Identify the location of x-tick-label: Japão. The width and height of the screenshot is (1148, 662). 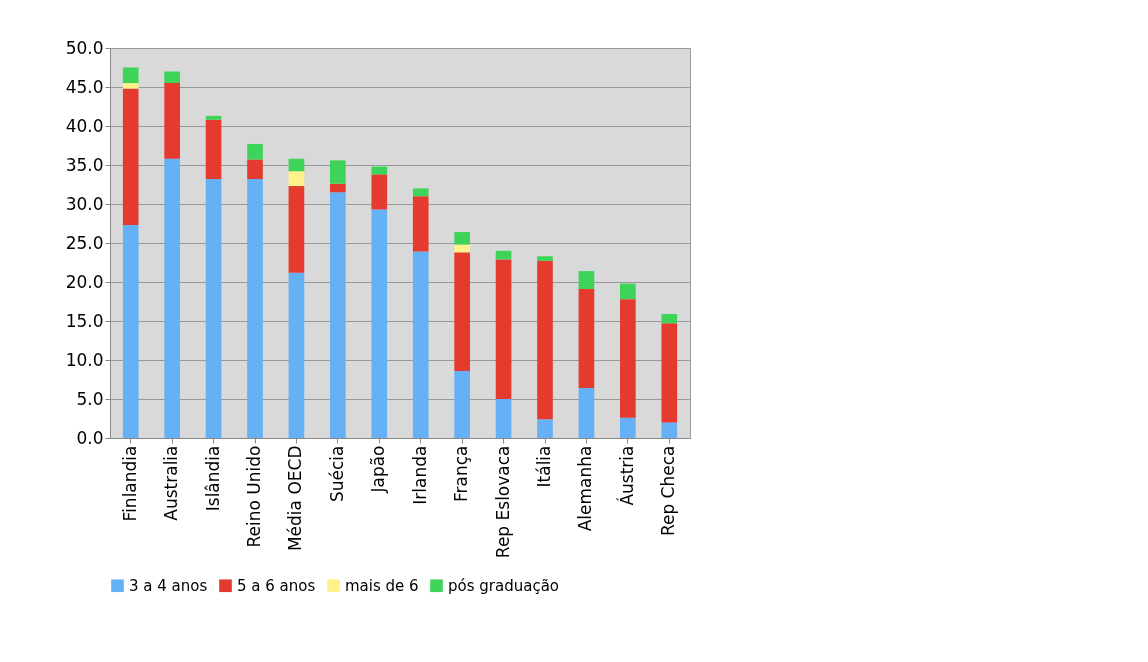
(378, 469).